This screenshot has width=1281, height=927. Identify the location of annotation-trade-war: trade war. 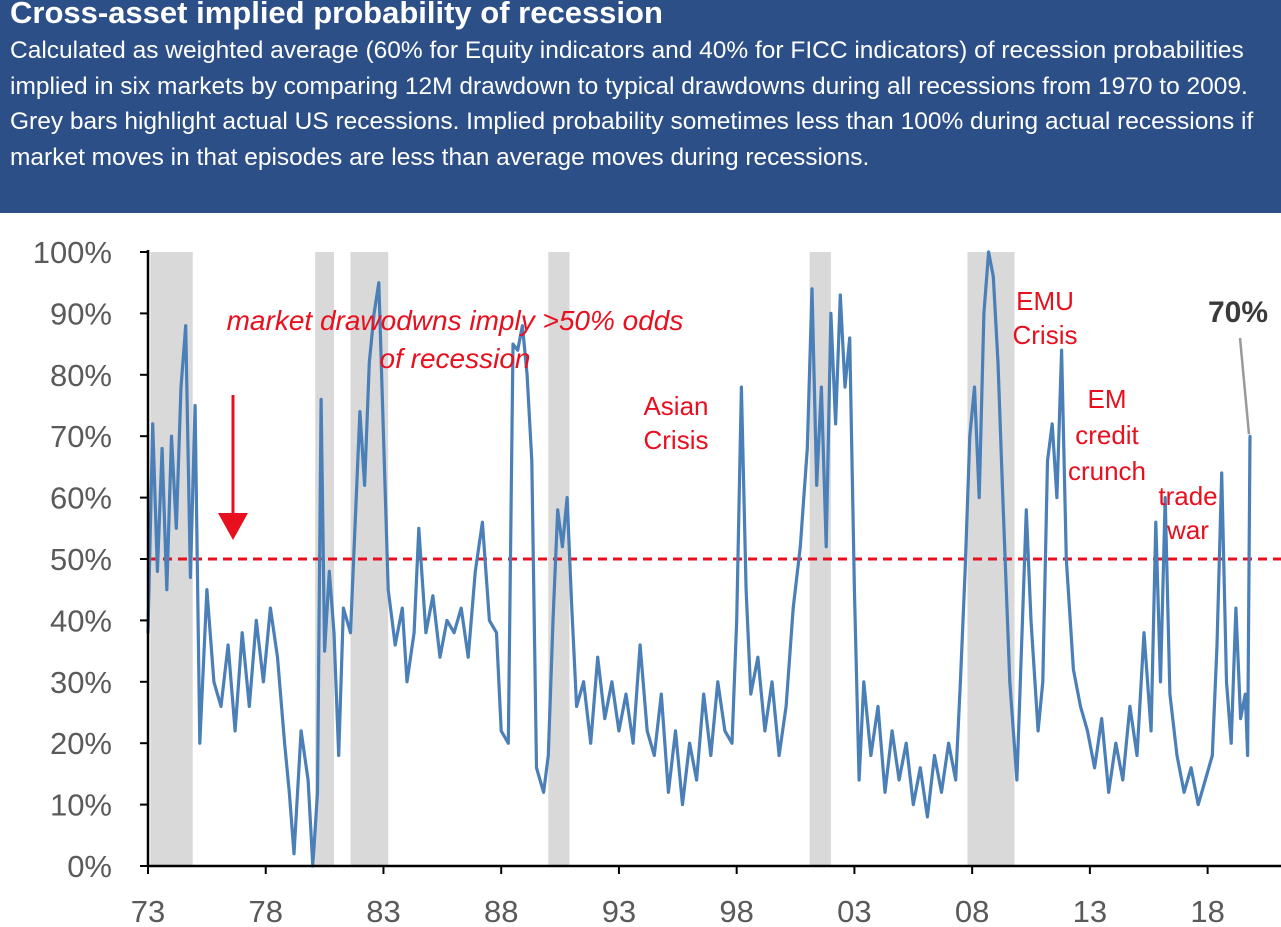
(1187, 513).